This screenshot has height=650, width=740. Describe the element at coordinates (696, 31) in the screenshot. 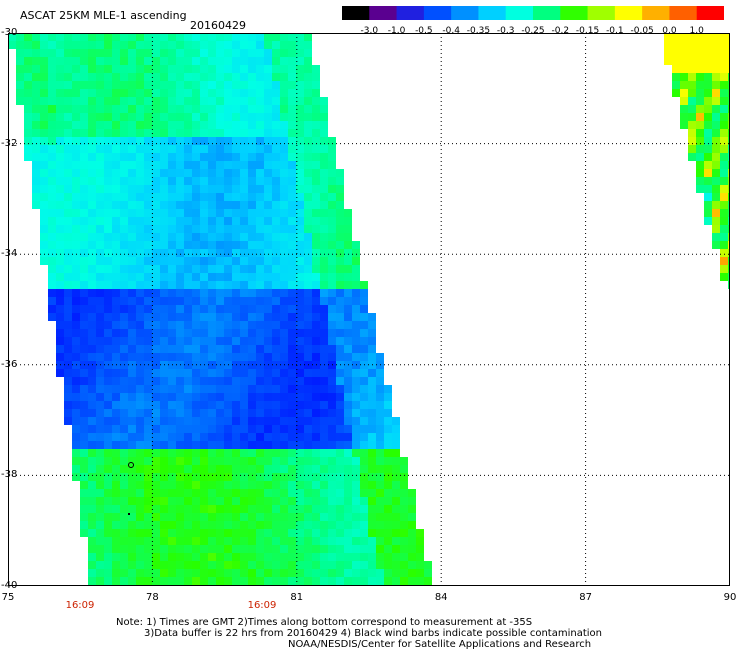

I see `colorbar-tick-label: 1.0` at that location.